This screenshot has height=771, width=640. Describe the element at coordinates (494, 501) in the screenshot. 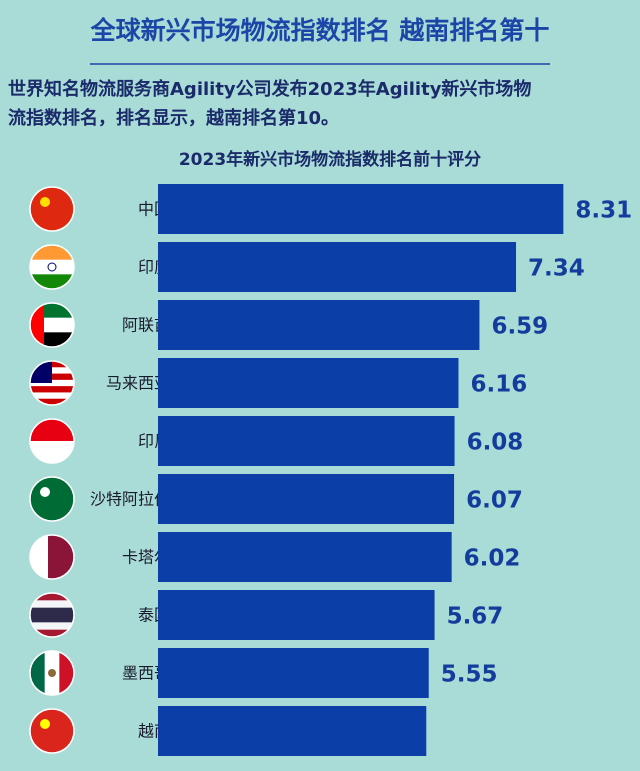

I see `value-label: 6.07` at that location.